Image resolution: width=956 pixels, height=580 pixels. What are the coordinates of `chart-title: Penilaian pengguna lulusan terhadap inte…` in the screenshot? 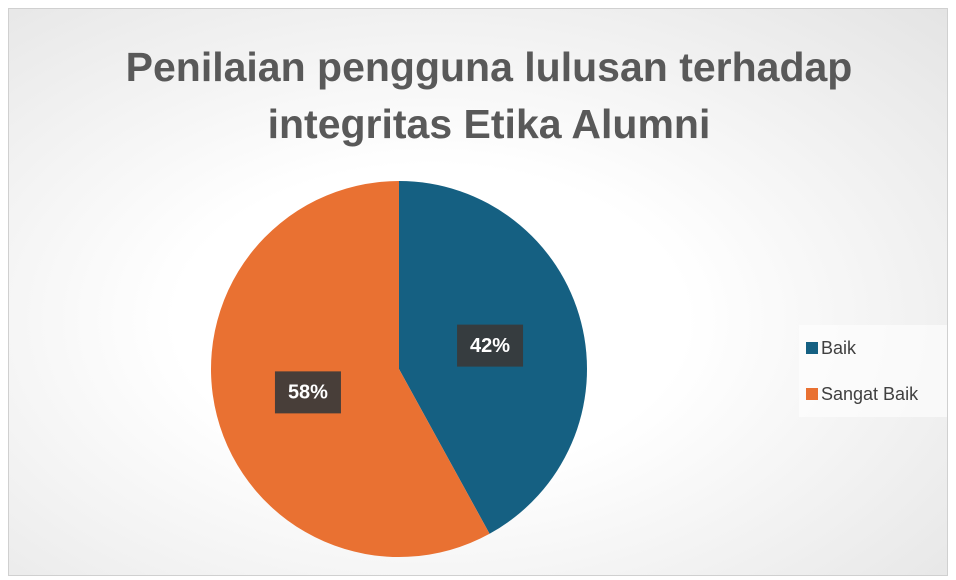 It's located at (489, 95).